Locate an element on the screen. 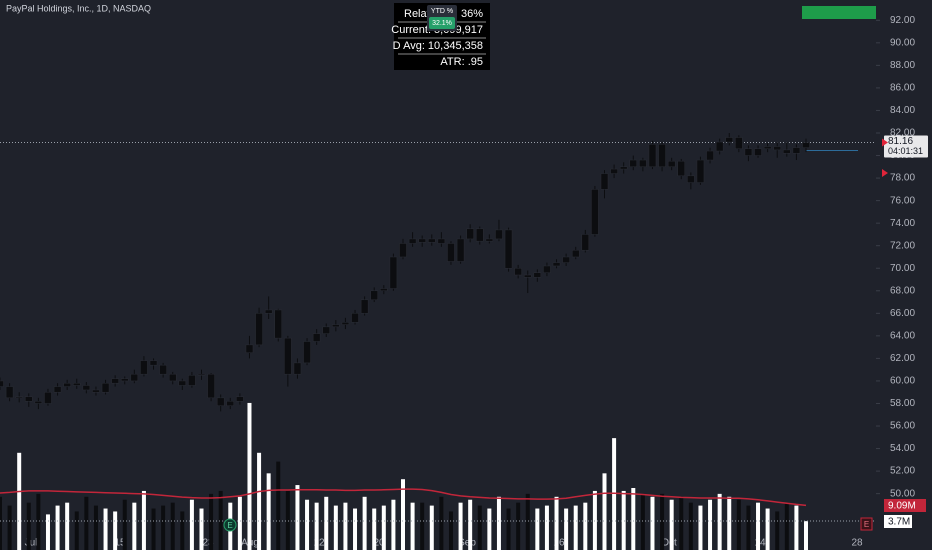 The image size is (932, 550). y-tick-label: 74.00 is located at coordinates (902, 223).